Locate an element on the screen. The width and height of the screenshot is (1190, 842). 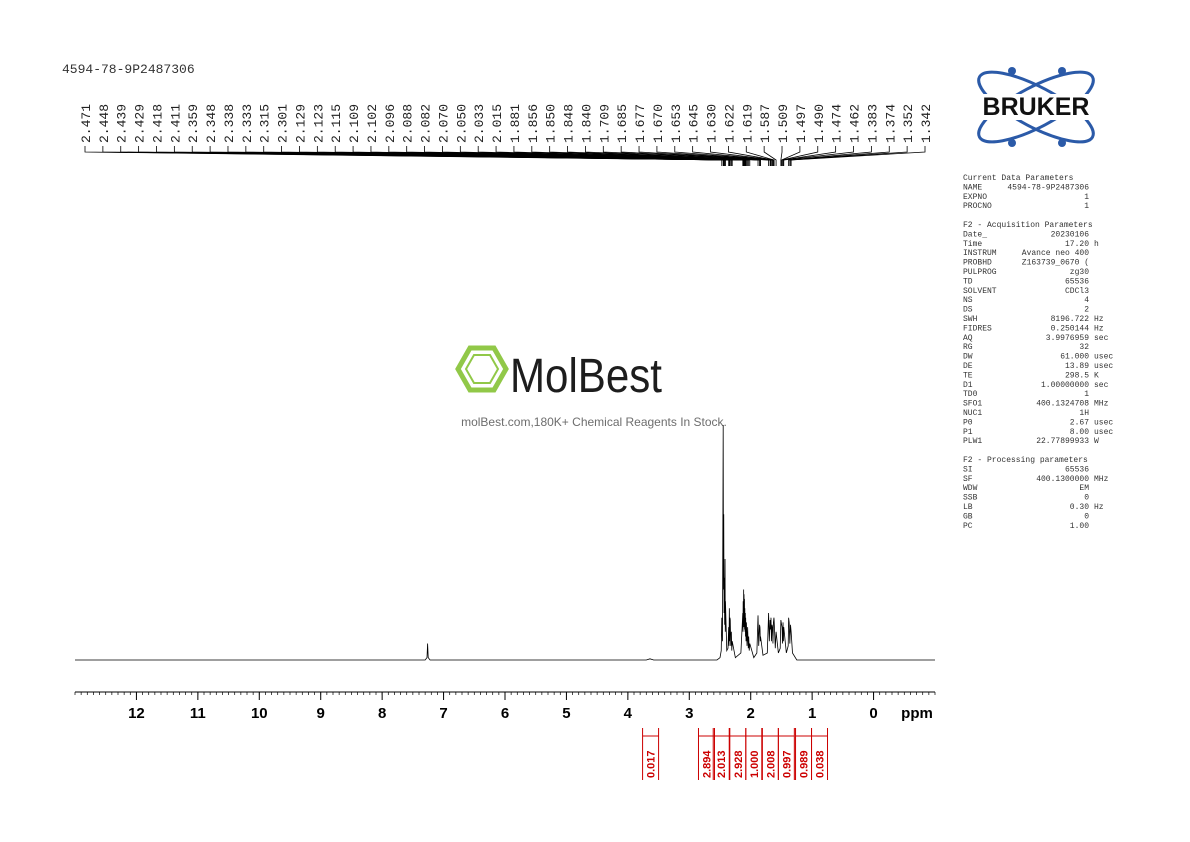
parameter-key: DE is located at coordinates (968, 366).